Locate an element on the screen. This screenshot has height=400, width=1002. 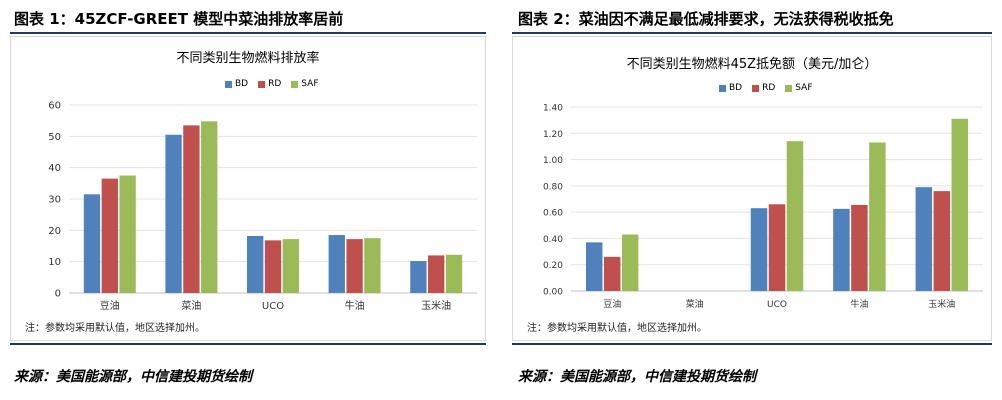
y-tick-label: 0.40 is located at coordinates (553, 240).